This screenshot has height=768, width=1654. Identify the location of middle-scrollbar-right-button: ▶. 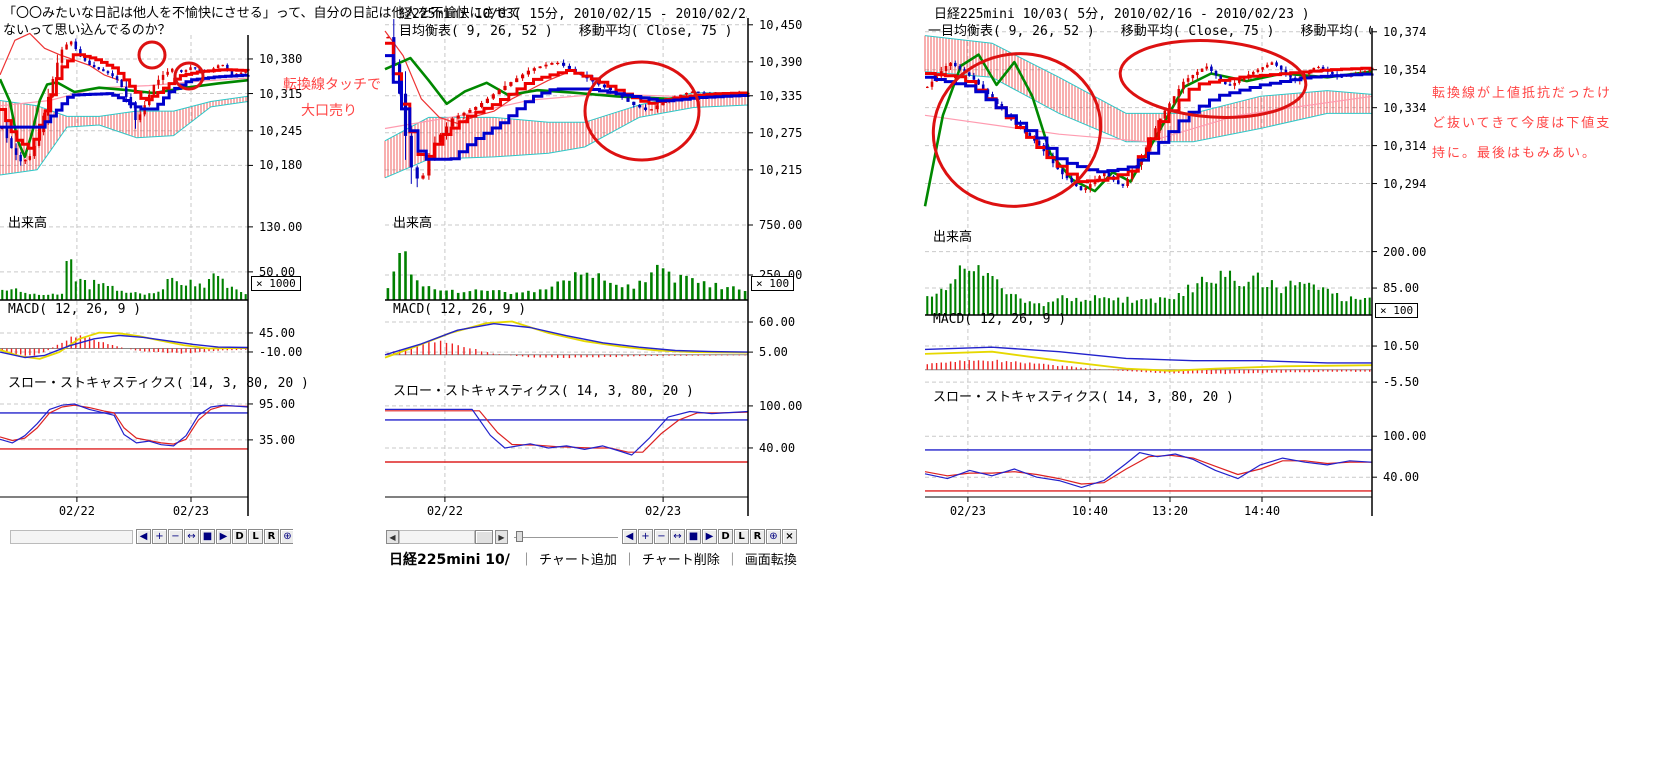
(501, 537).